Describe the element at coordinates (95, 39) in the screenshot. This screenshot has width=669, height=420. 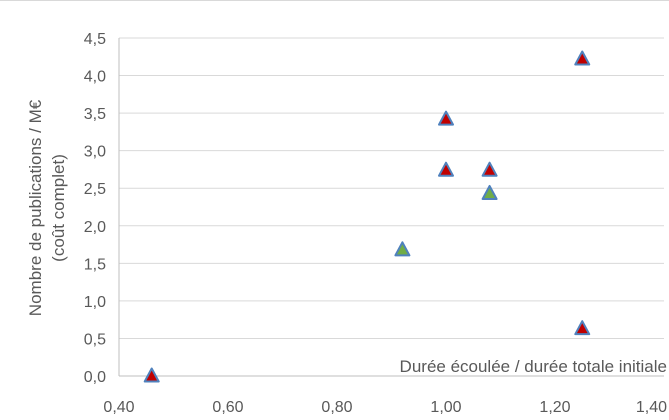
I see `y-tick-label: 4,5` at that location.